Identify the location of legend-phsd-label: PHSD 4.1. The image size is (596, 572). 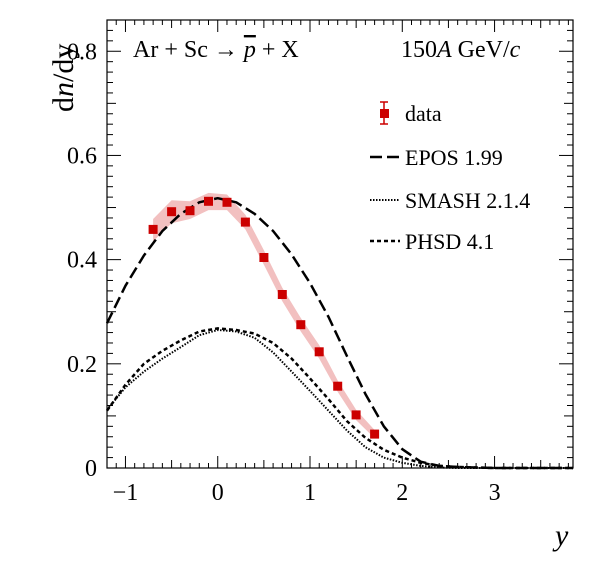
(449, 241).